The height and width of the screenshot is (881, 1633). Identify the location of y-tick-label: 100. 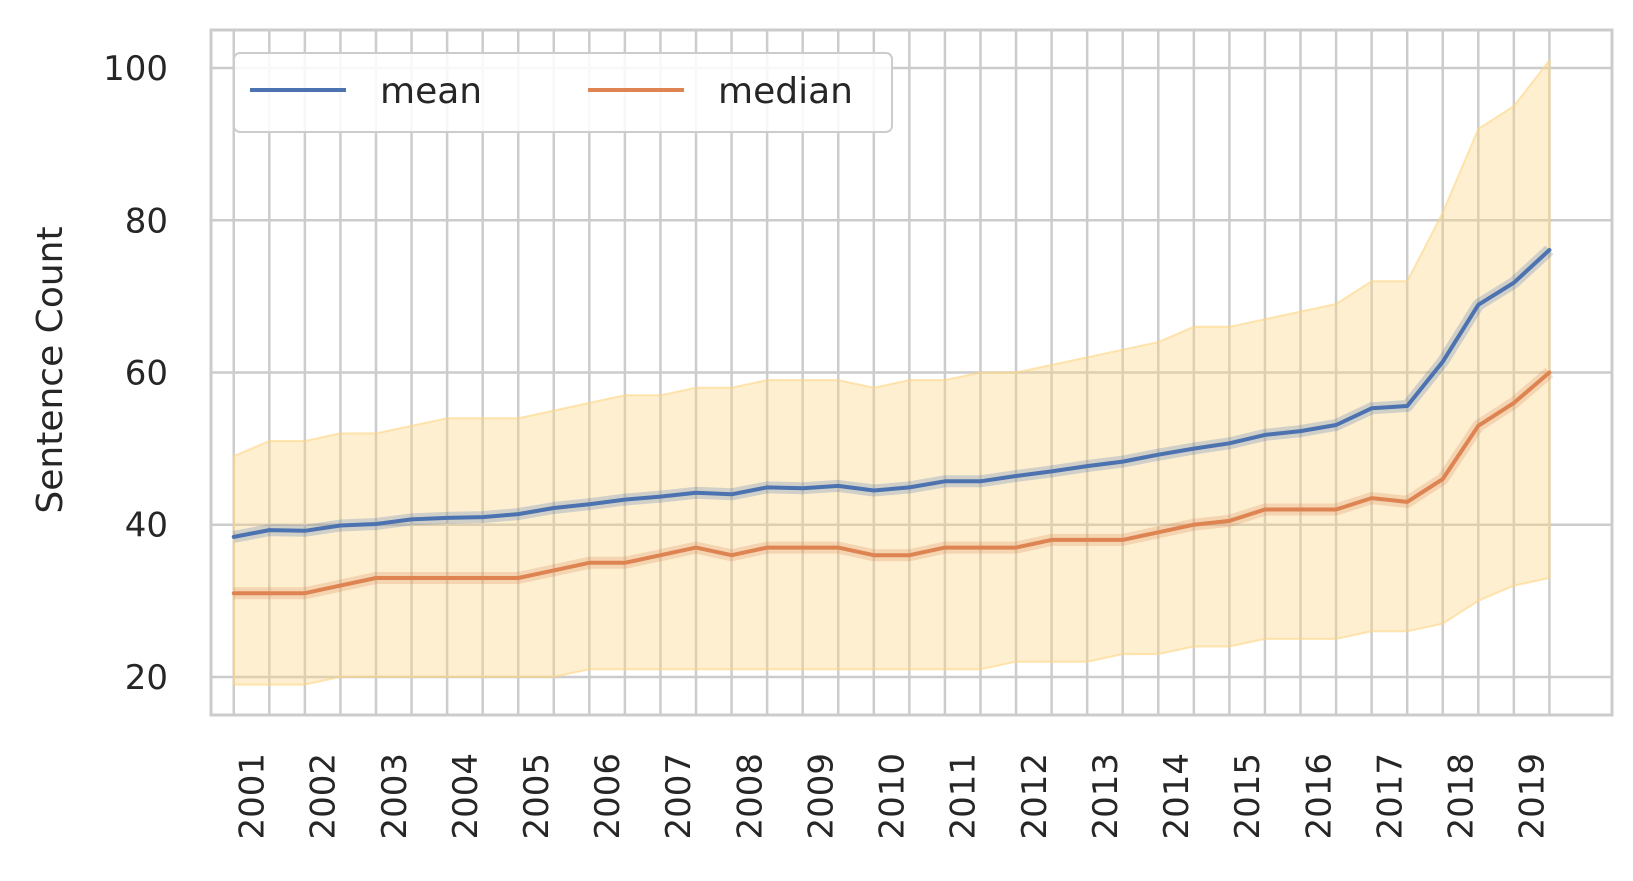
(135, 69).